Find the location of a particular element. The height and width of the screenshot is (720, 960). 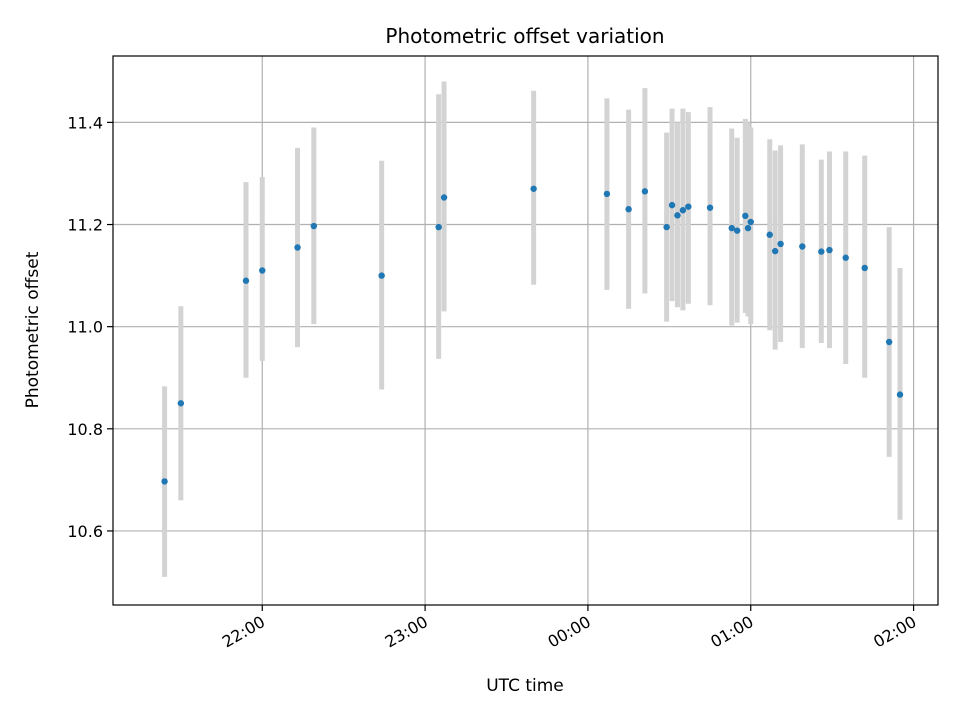

y-axis-ticks: 10.6 10.8 11.0 11.2 11.4 is located at coordinates (90, 327).